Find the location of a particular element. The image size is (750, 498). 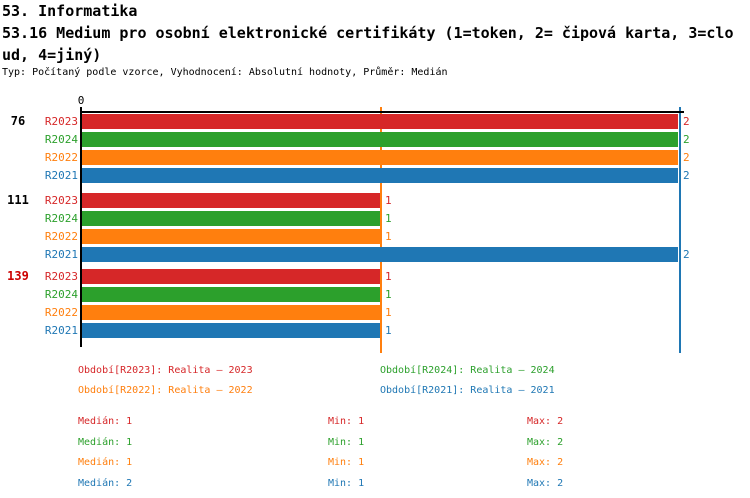

stat-max-r2024: Max: 2 is located at coordinates (545, 442).